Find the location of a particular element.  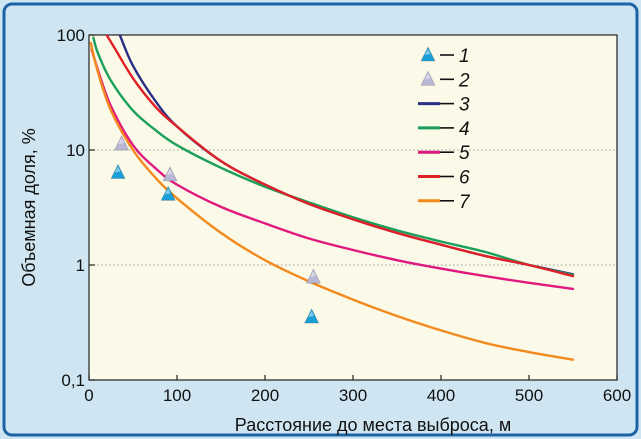

x-axis: 0 100 200 300 400 500 600 is located at coordinates (357, 390).